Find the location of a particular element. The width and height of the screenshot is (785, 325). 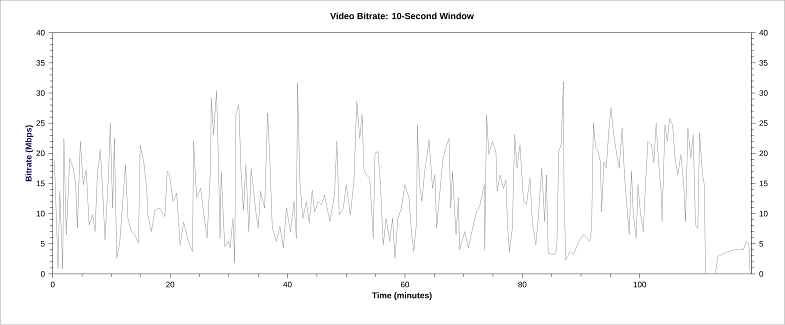

x-axis-title: Time (minutes) is located at coordinates (402, 296).